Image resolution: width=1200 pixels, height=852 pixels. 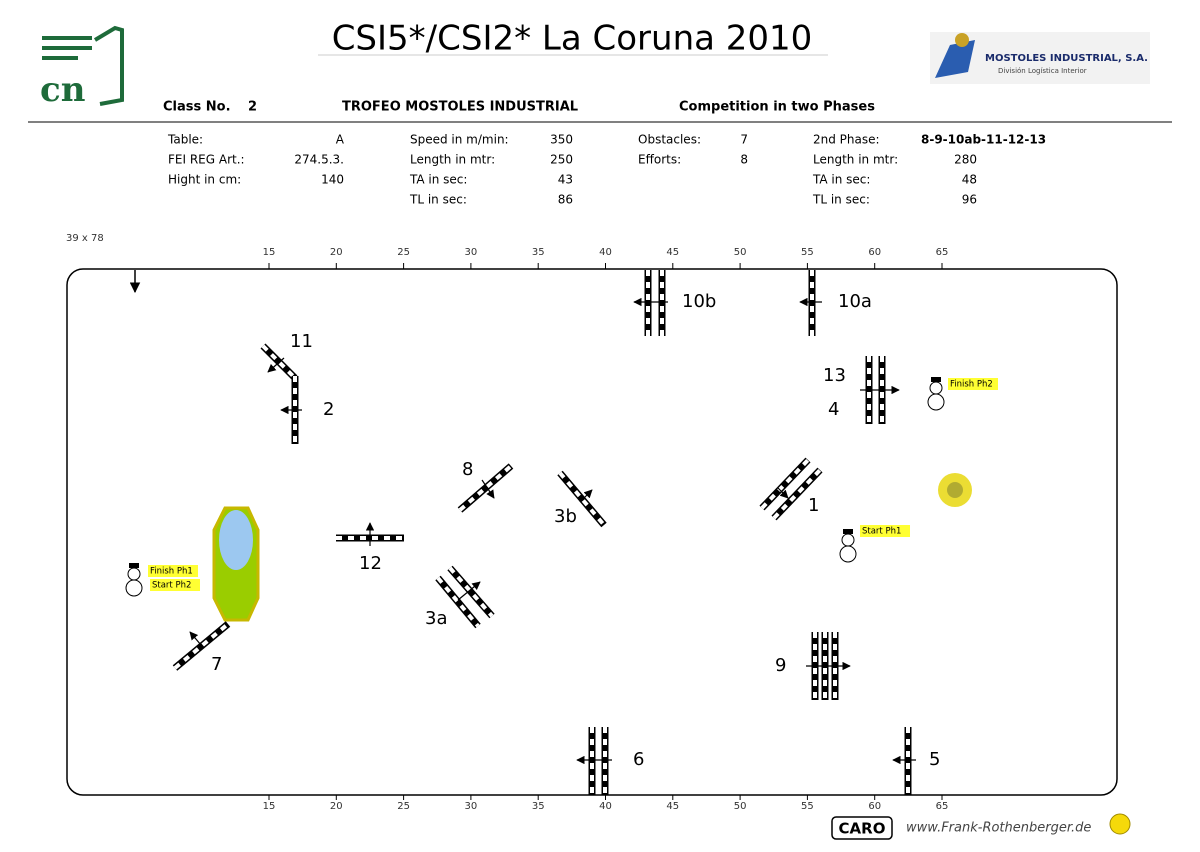 I want to click on info-value: 250, so click(x=561, y=160).